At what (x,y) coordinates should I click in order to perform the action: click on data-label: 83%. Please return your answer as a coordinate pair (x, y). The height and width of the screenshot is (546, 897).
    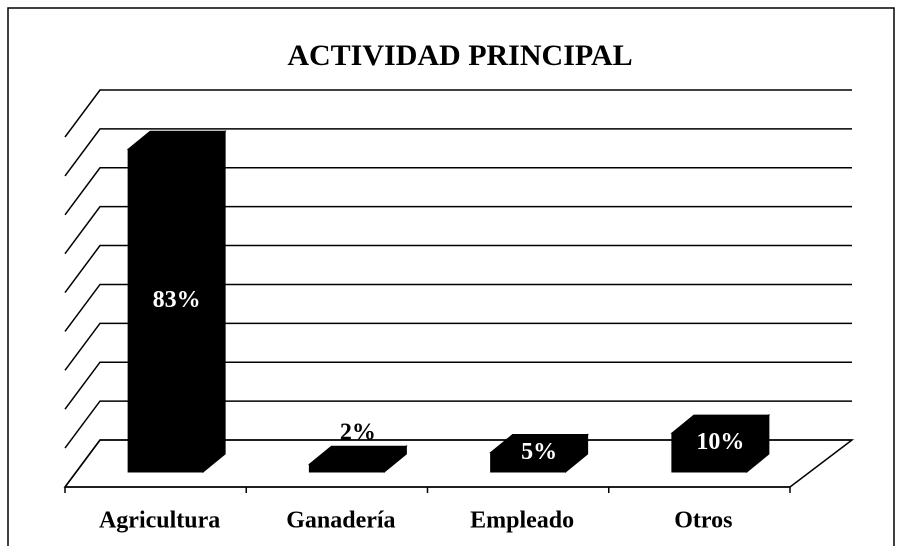
    Looking at the image, I should click on (177, 300).